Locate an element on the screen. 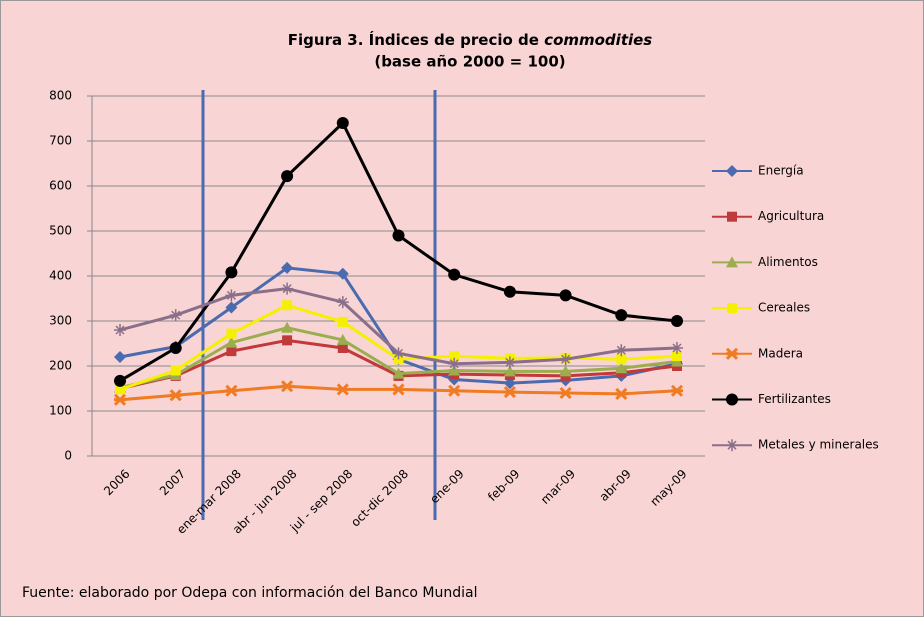 This screenshot has width=924, height=617. legend-label: Energía is located at coordinates (781, 171).